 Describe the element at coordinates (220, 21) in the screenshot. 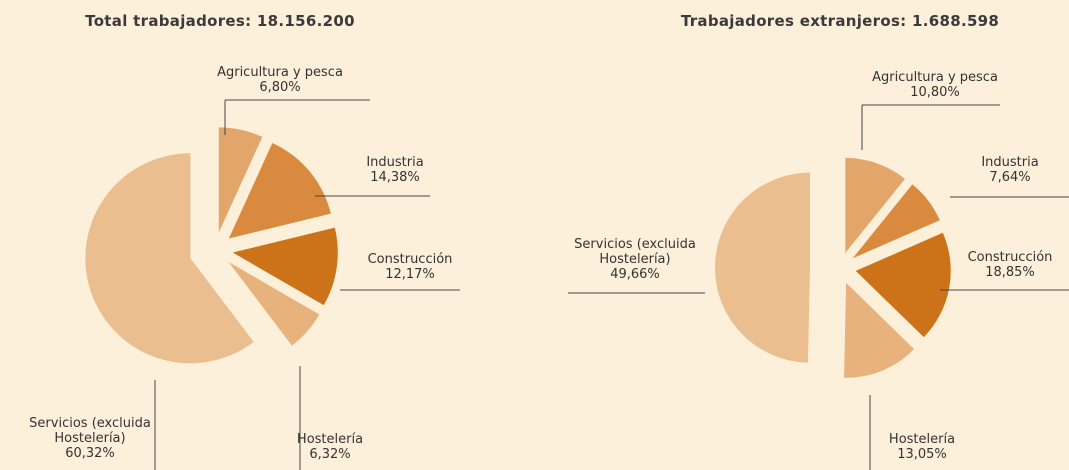

I see `chart-title: Total trabajadores: 18.156.200` at that location.